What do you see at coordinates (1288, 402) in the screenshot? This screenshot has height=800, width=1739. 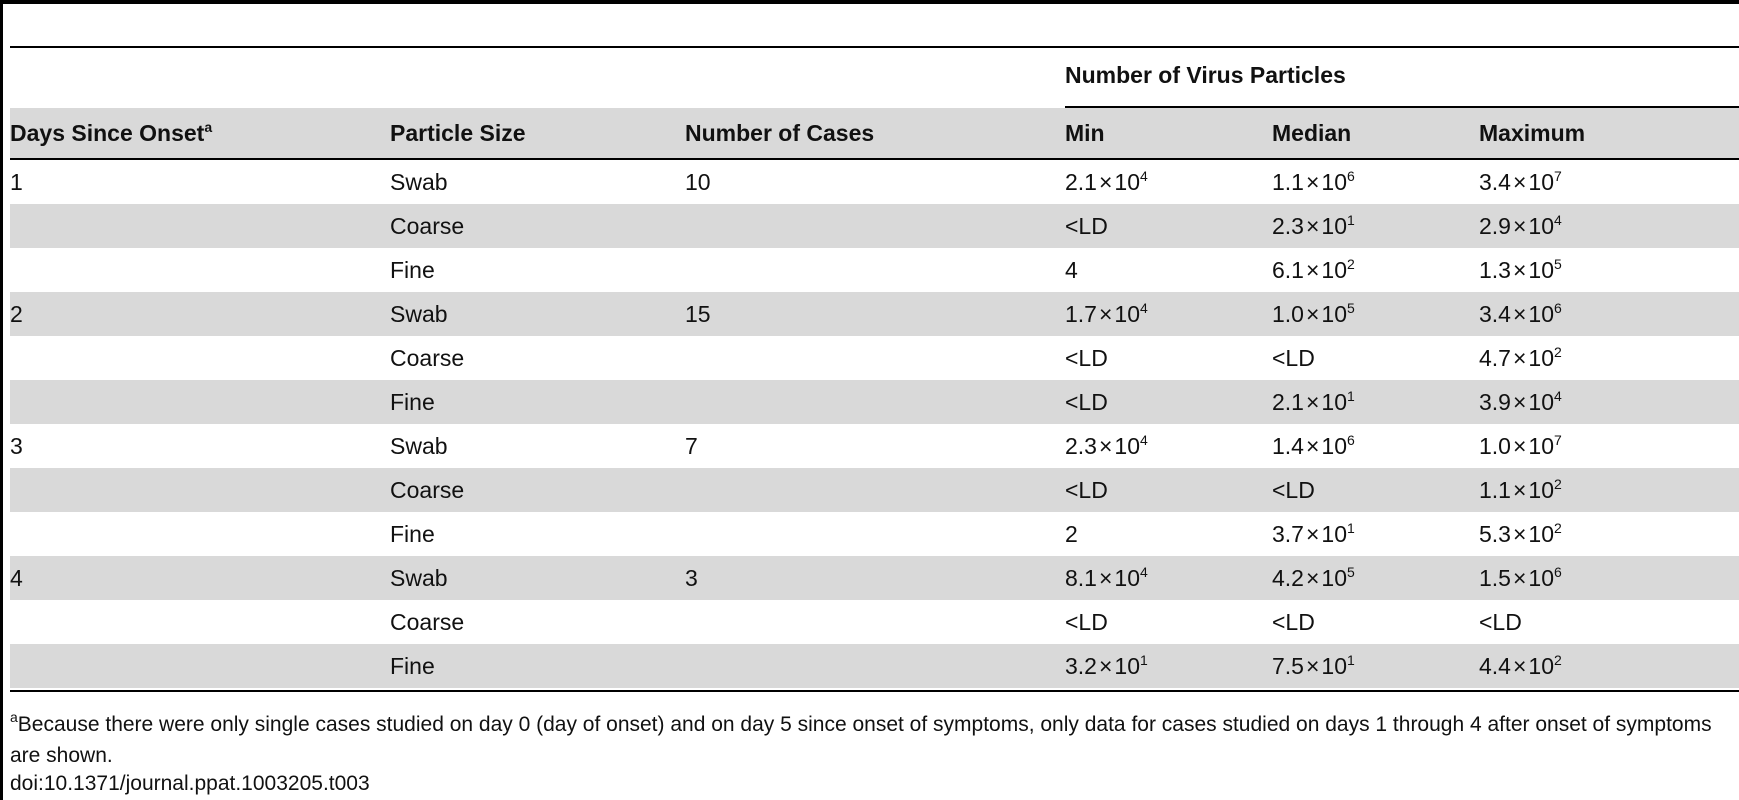 I see `cell-mantissa: 2.1` at bounding box center [1288, 402].